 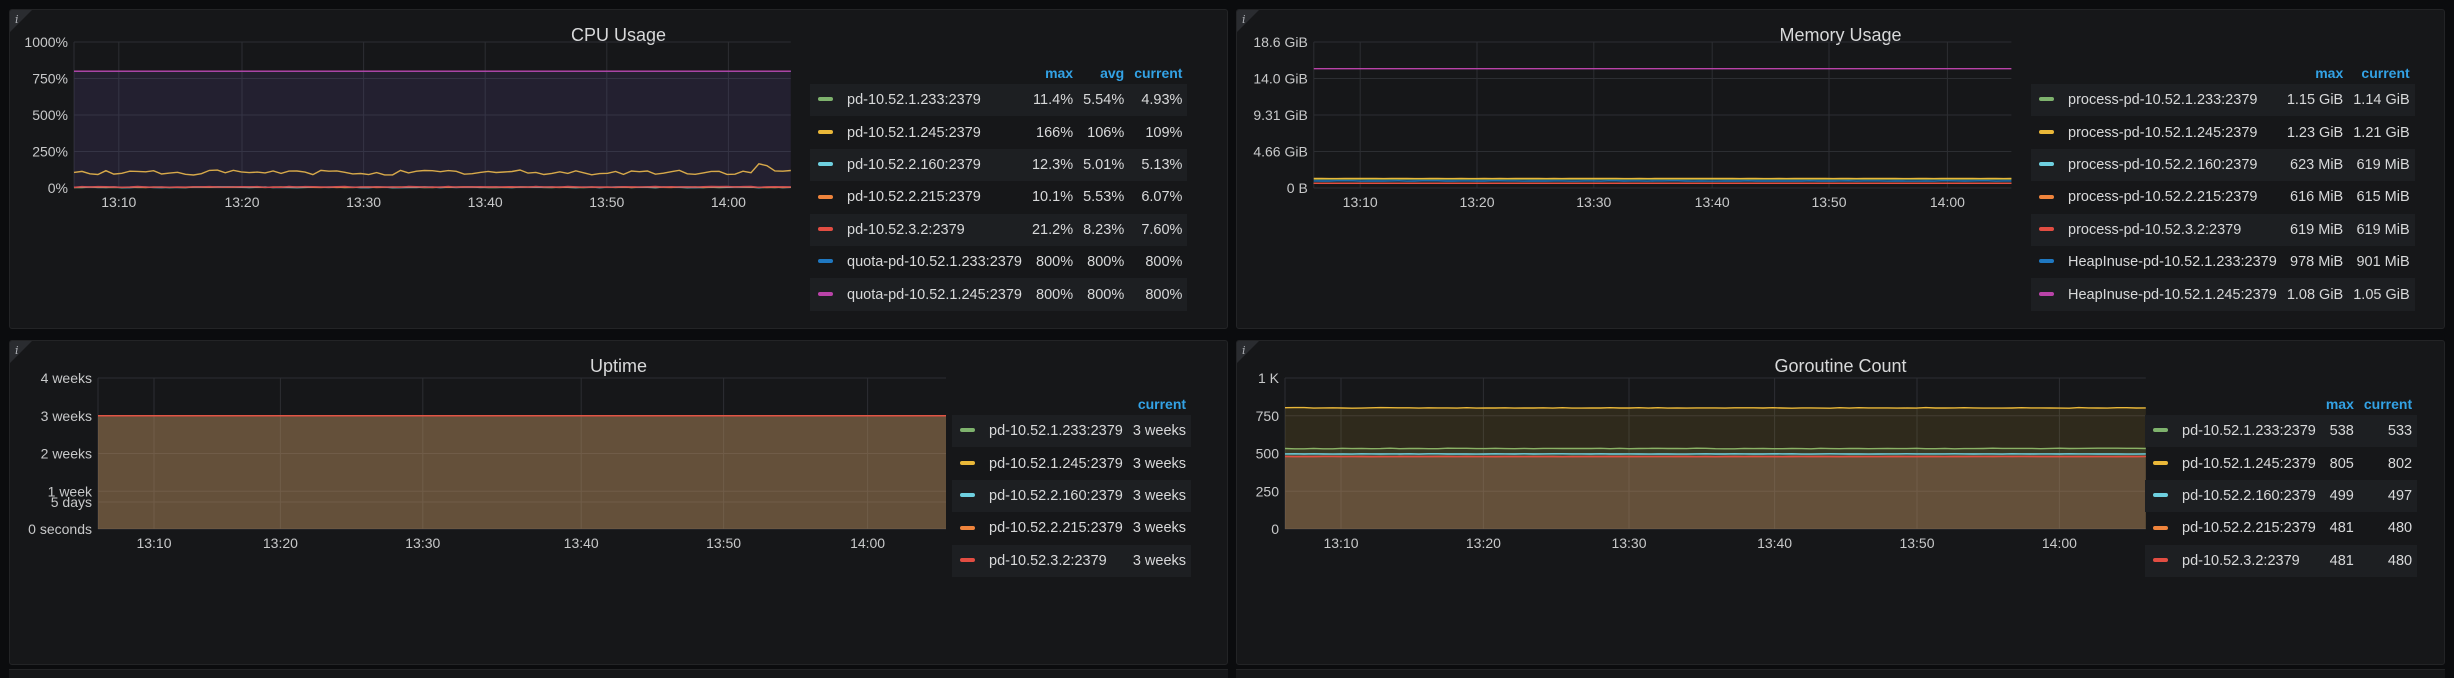 I want to click on legend-series-name: process-pd-10.52.3.2:2379, so click(x=2156, y=229).